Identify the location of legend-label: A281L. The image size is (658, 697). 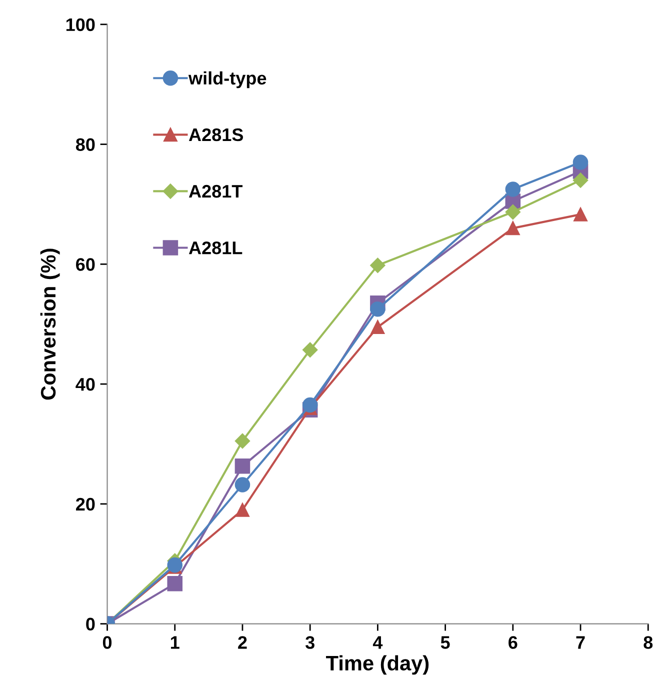
(215, 247).